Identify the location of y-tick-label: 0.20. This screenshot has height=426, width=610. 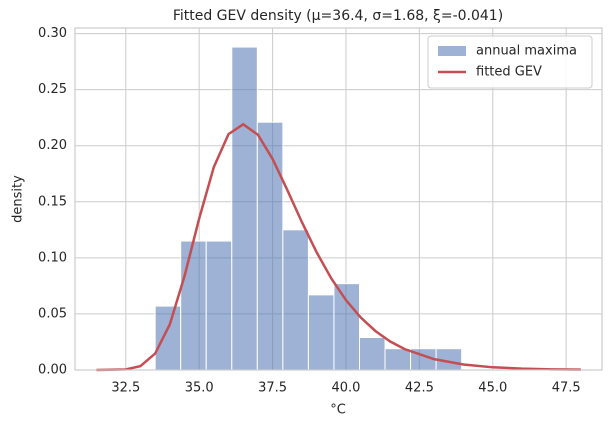
(52, 145).